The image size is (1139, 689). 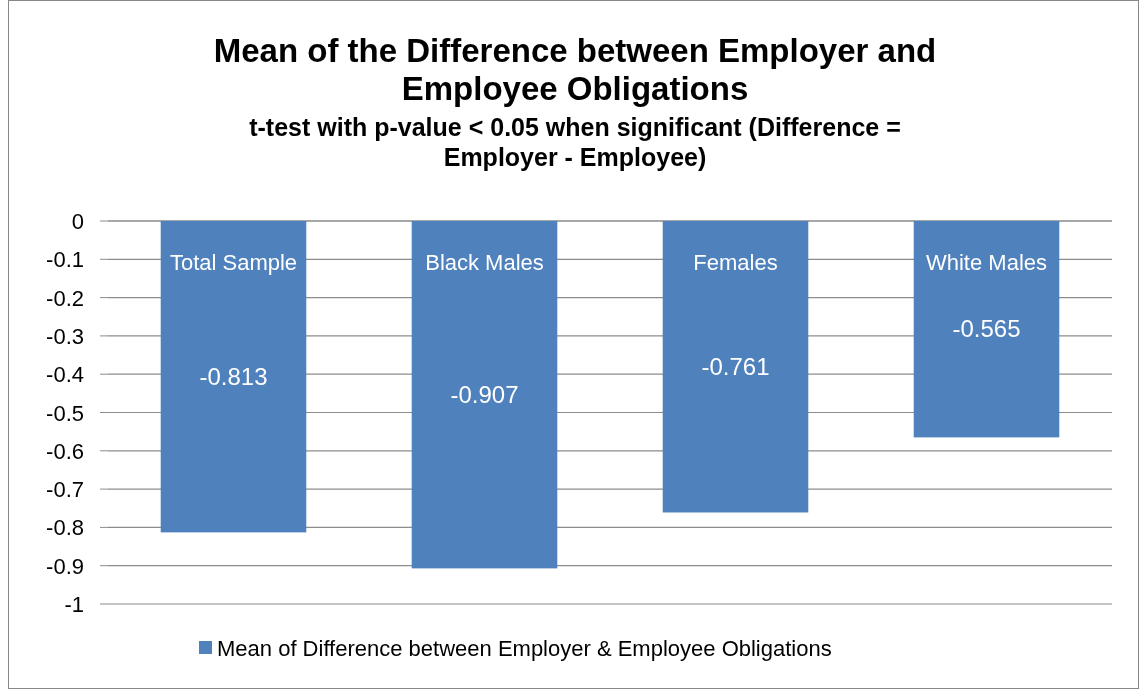 I want to click on legend-label: Mean of Difference between Employer & Employee Obligations, so click(x=524, y=648).